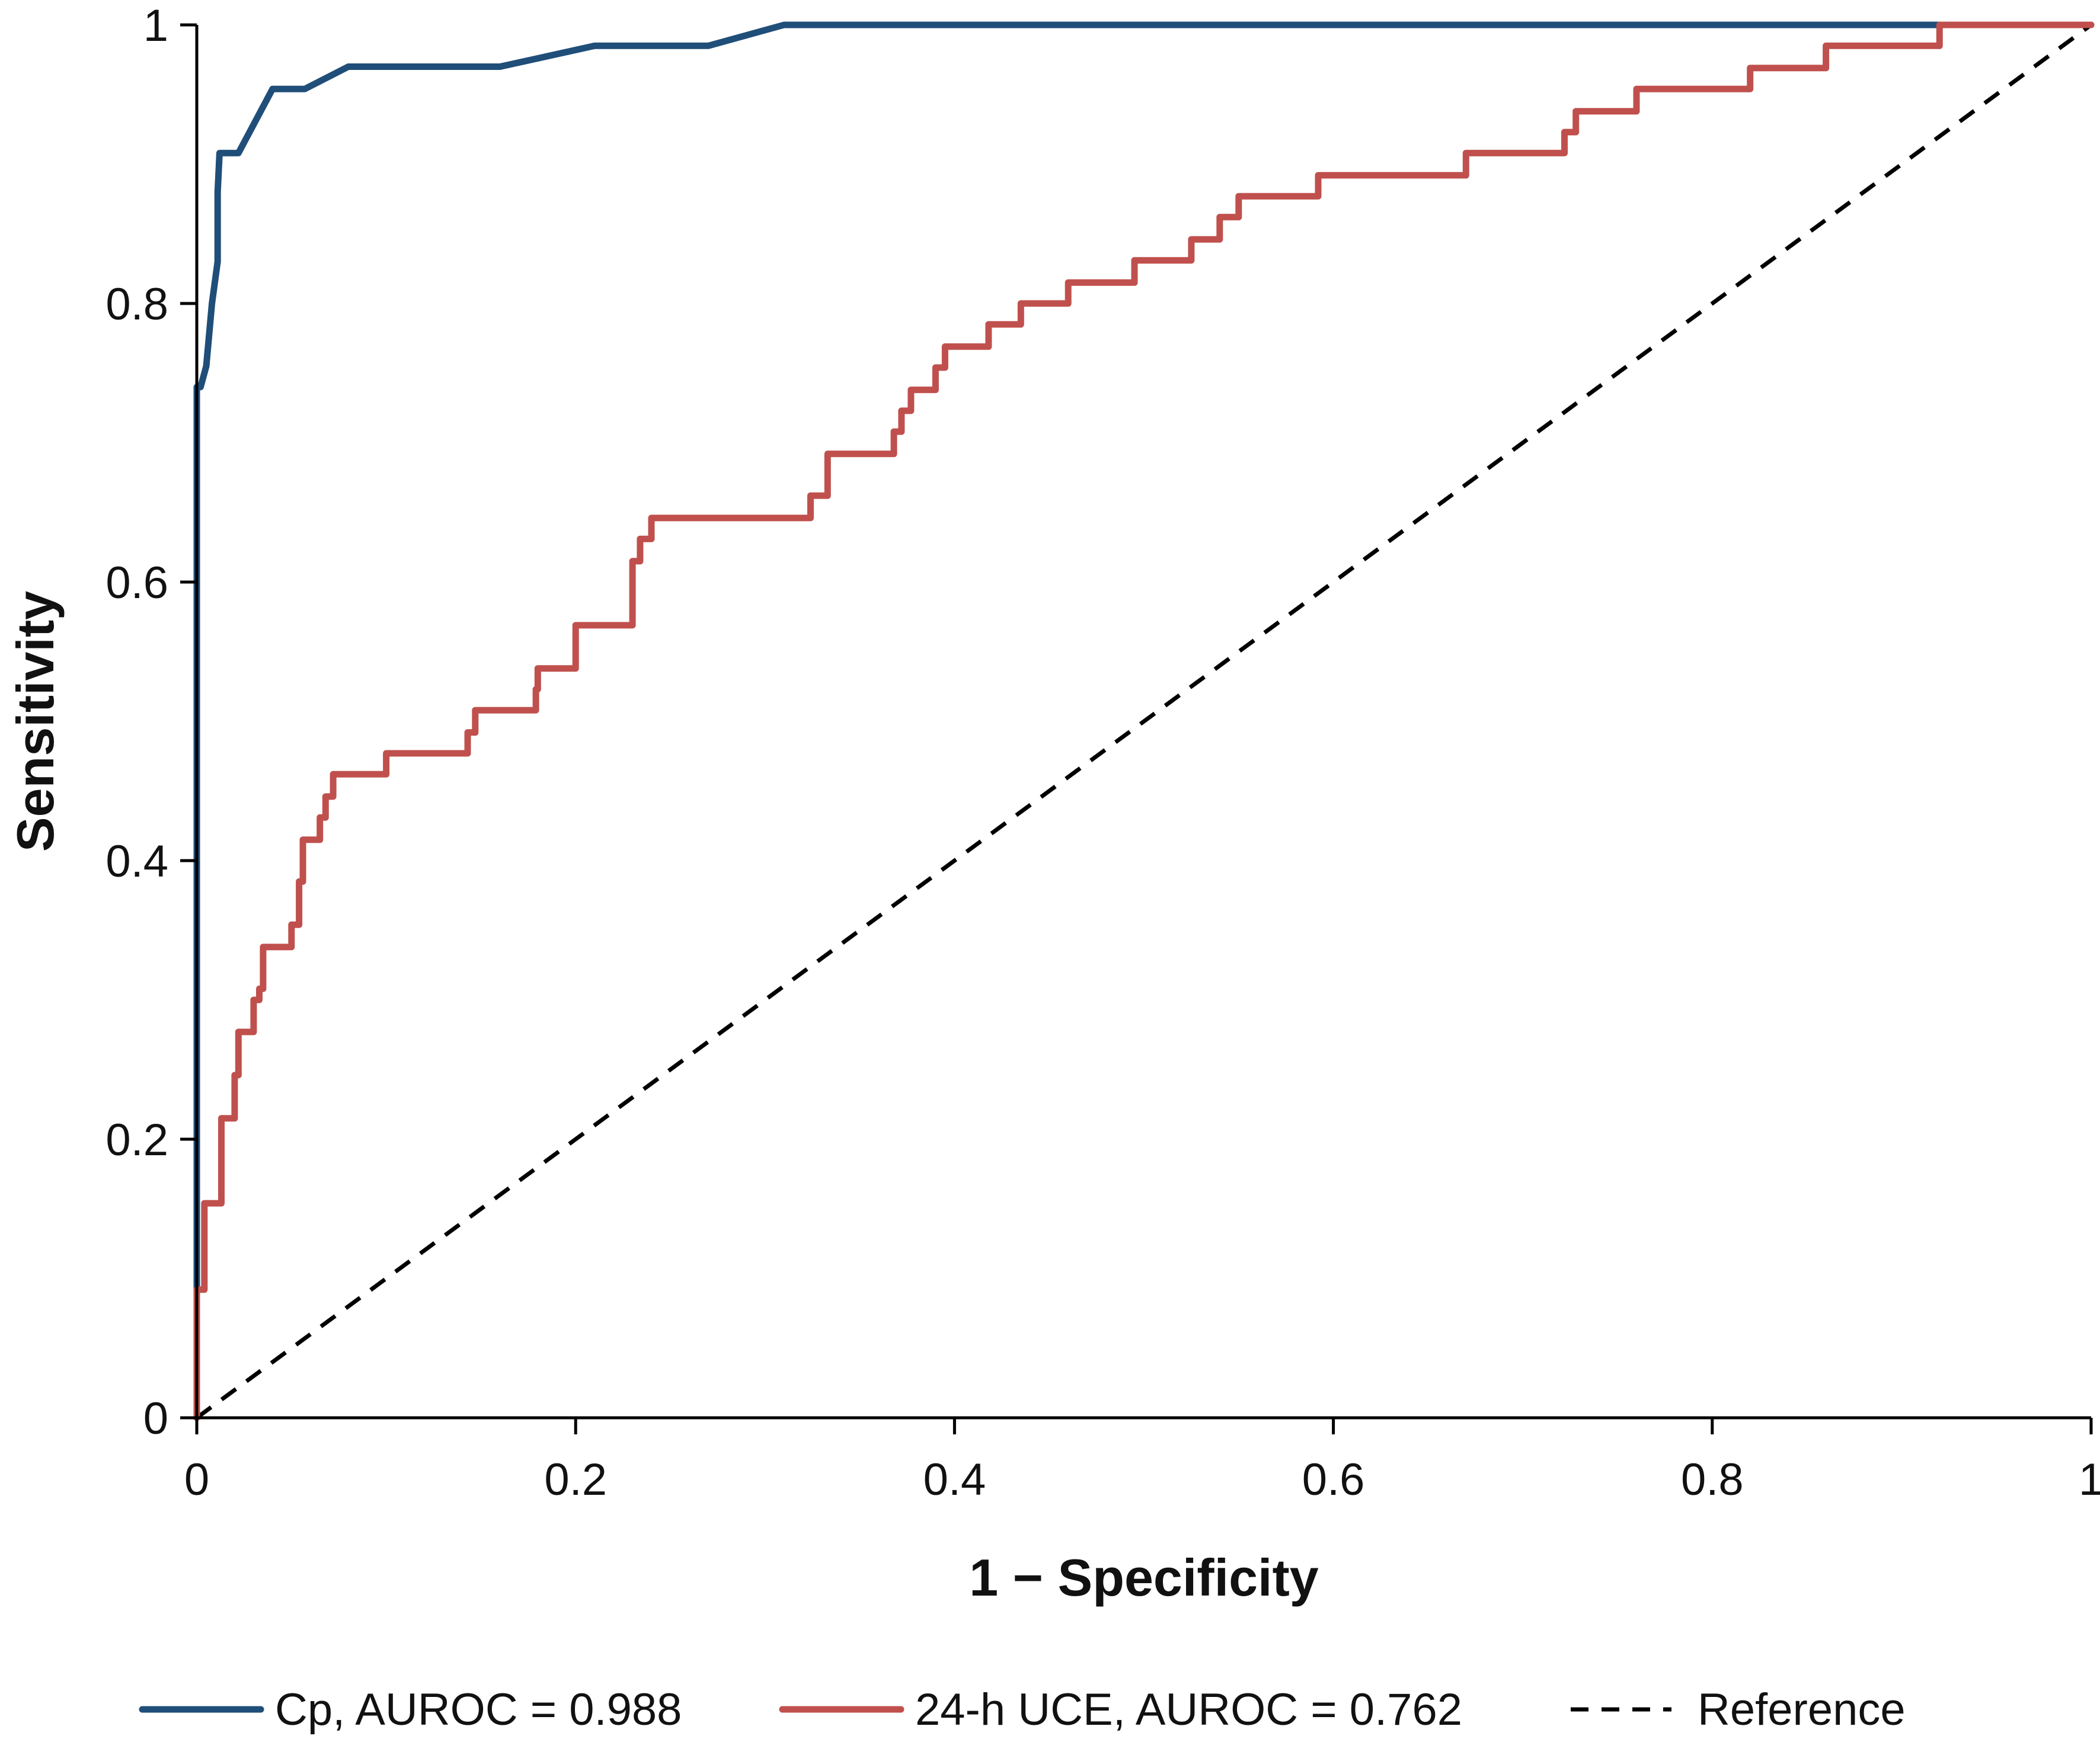 Image resolution: width=2100 pixels, height=1758 pixels. Describe the element at coordinates (575, 1480) in the screenshot. I see `x-tick-label: 0.2` at that location.